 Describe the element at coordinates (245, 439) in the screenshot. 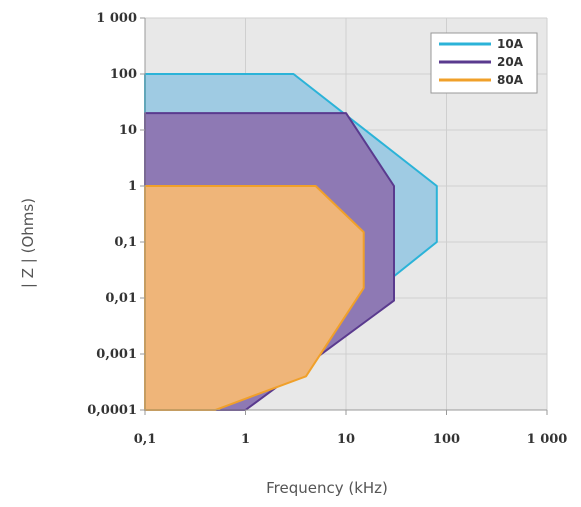

I see `x-tick-label: 1` at that location.